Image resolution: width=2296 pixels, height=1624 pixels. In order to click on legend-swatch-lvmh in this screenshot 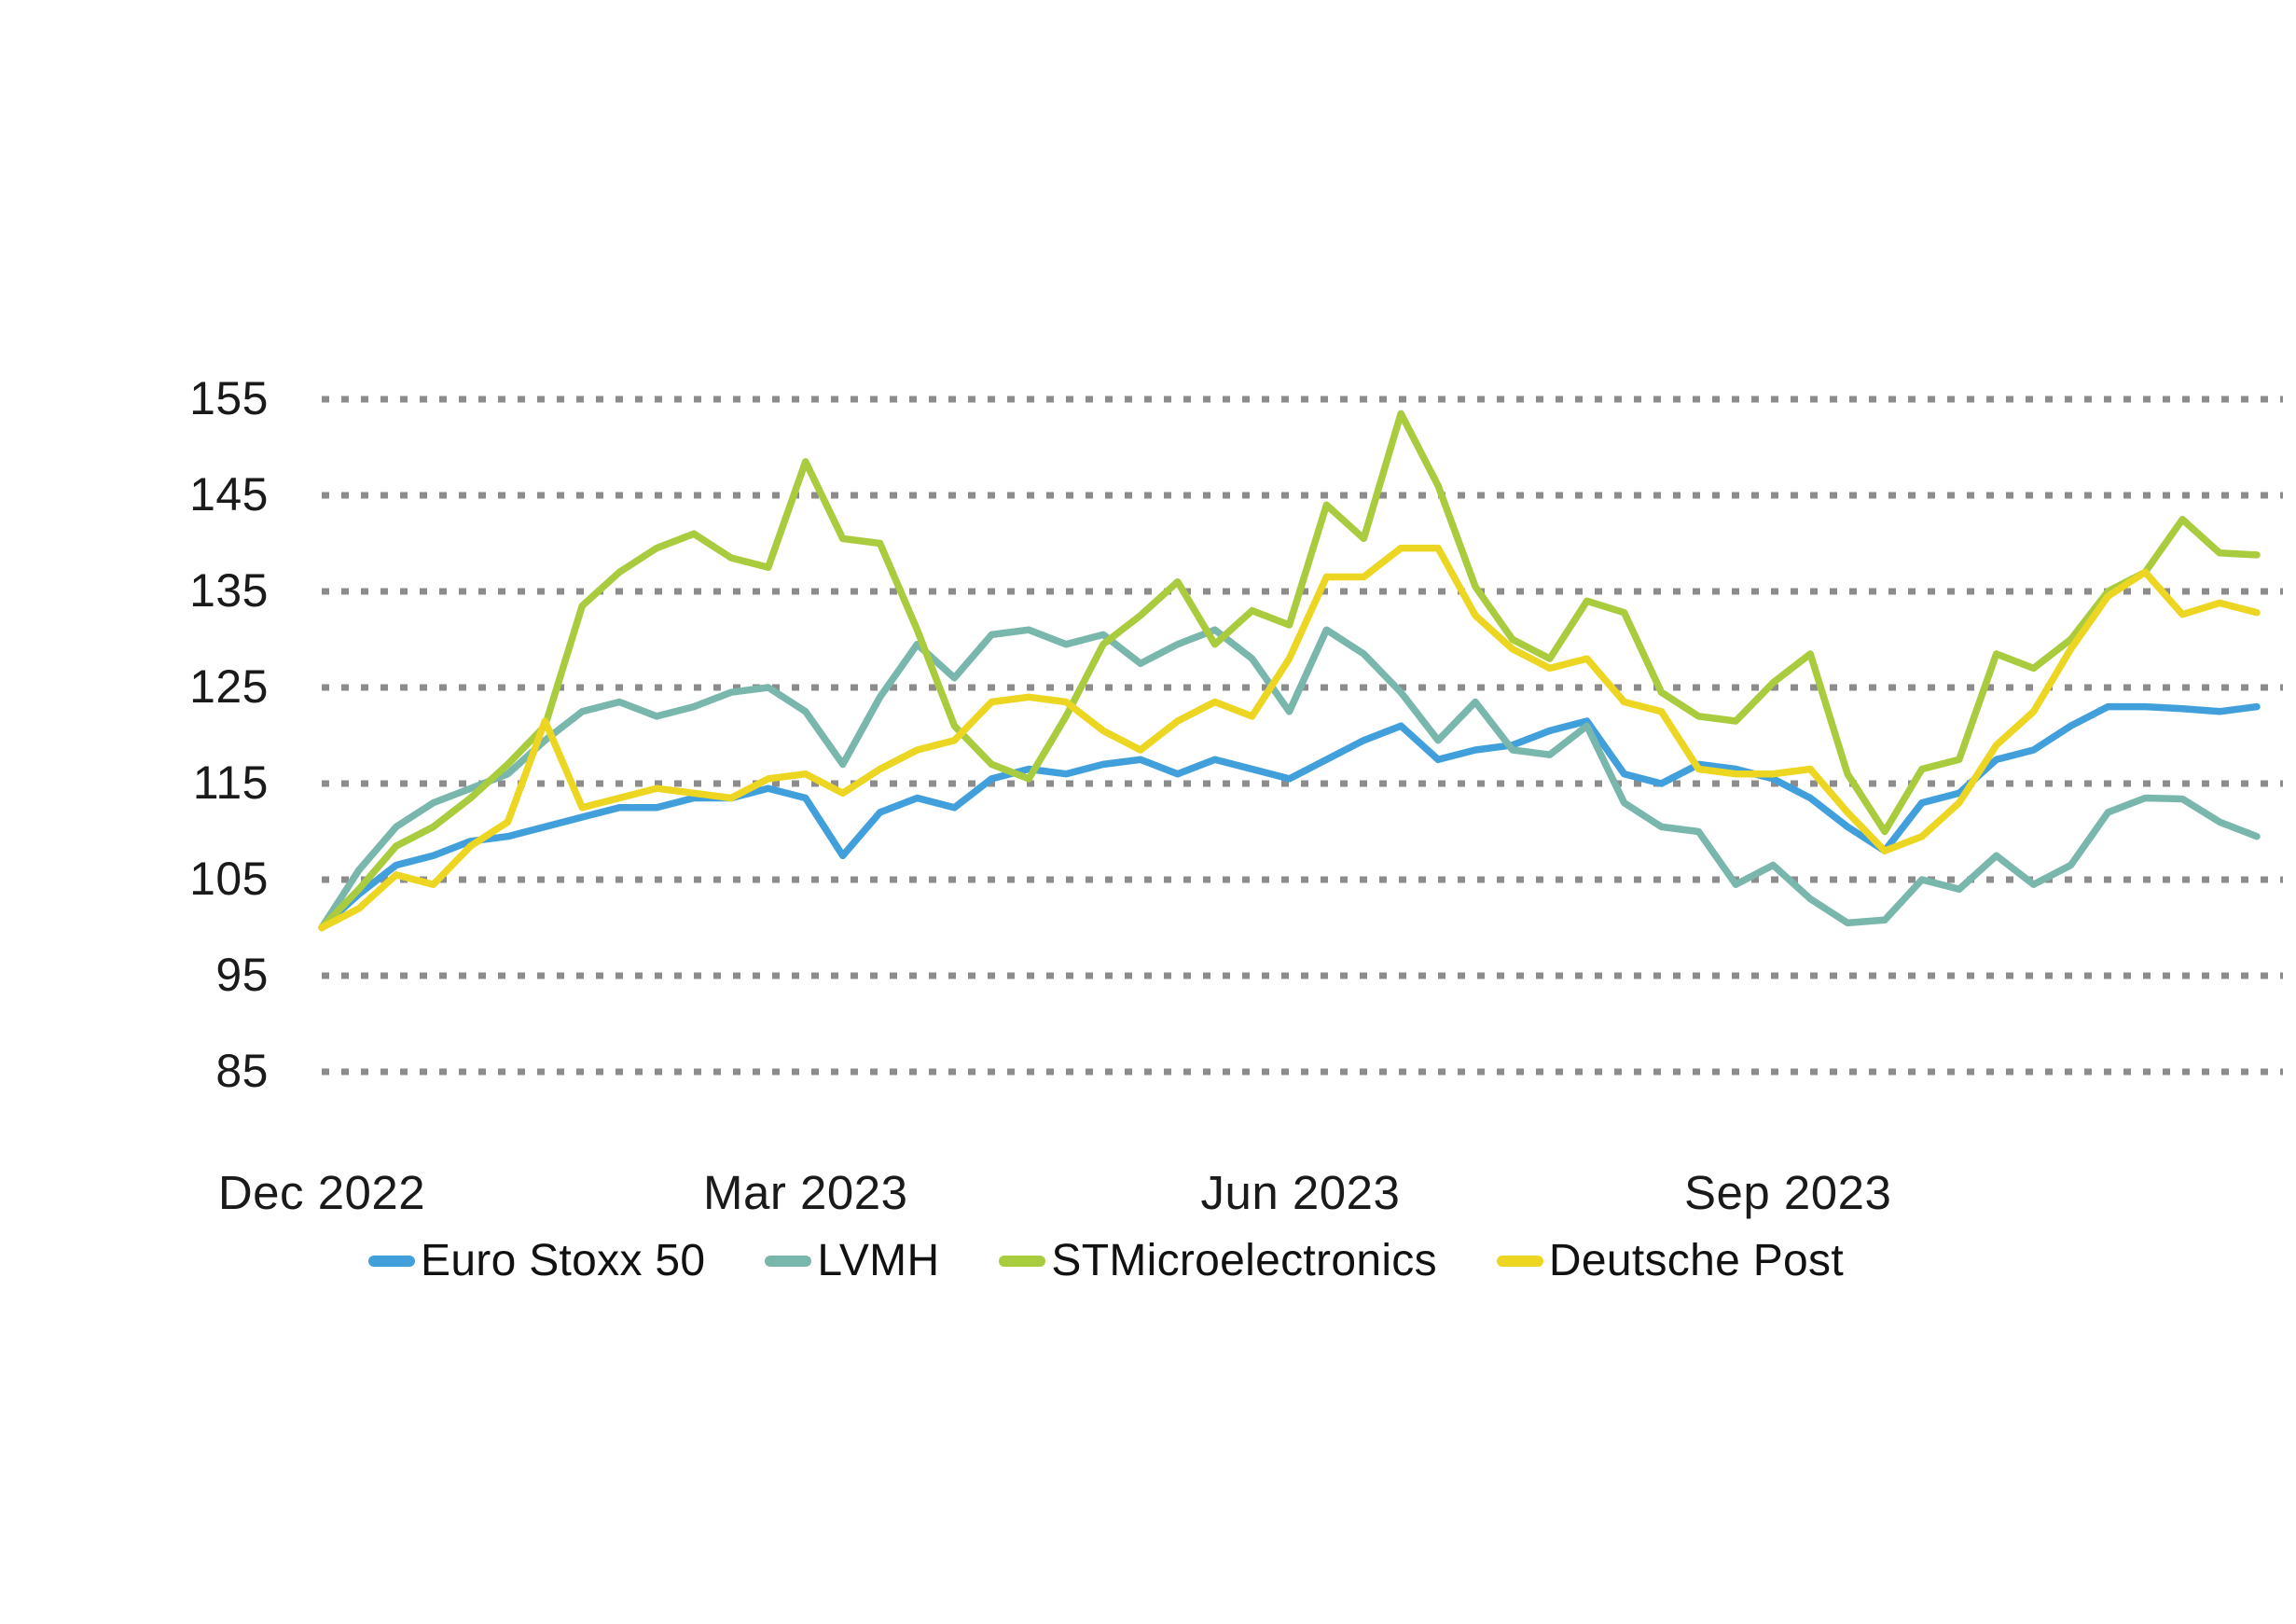, I will do `click(788, 1261)`.